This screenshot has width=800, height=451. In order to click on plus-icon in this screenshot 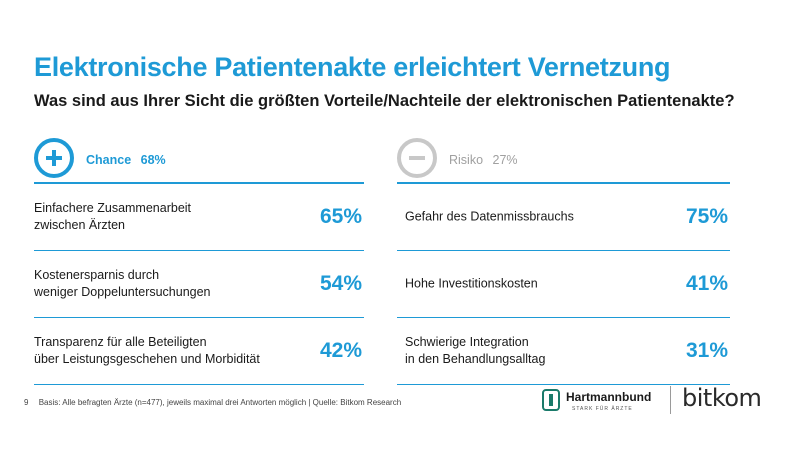, I will do `click(54, 158)`.